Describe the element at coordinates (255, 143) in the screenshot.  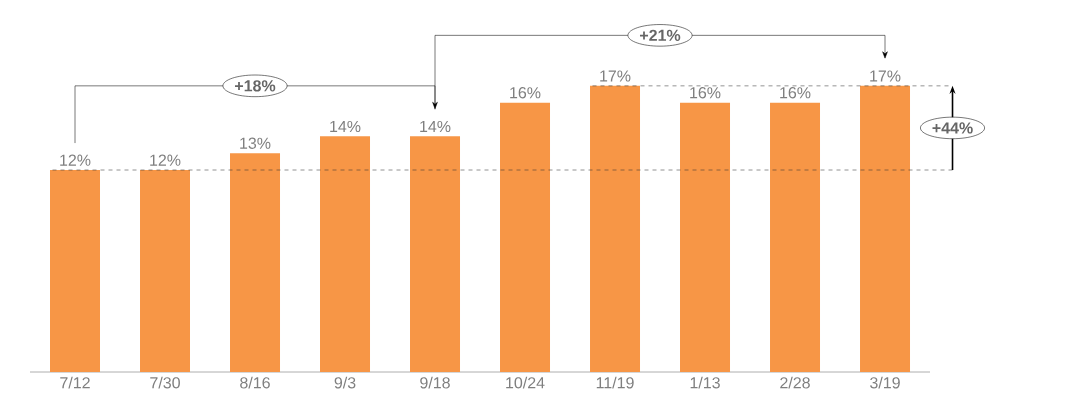
I see `data-label: 13%` at that location.